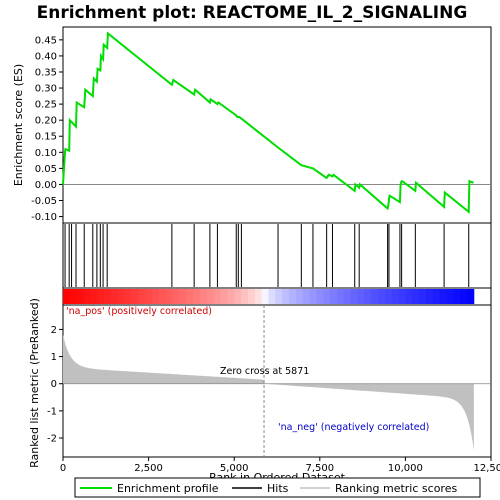 This screenshot has height=500, width=500. I want to click on neg-correlated-label: 'na_neg' (negatively correlated), so click(353, 427).